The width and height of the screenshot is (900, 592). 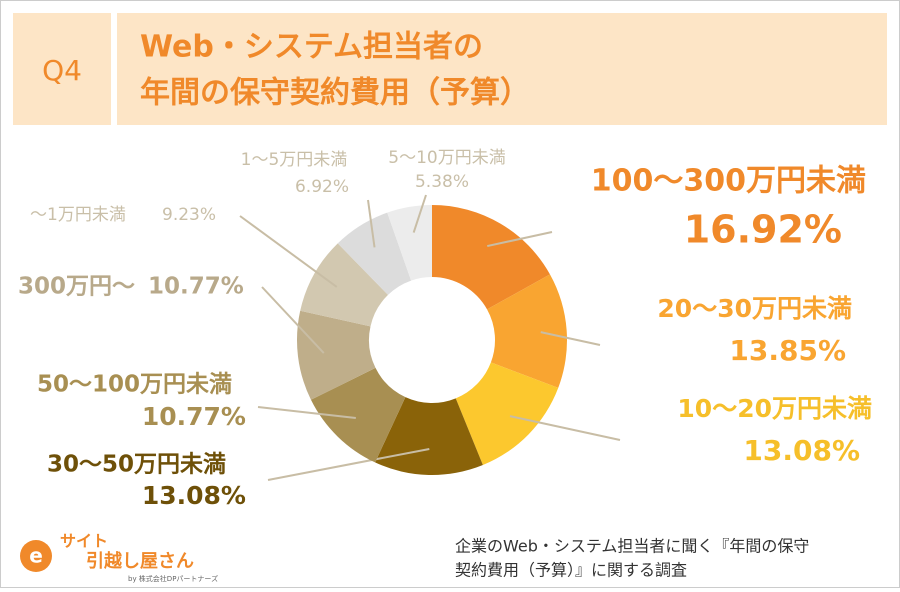 What do you see at coordinates (84, 541) in the screenshot?
I see `logo-text: サイト` at bounding box center [84, 541].